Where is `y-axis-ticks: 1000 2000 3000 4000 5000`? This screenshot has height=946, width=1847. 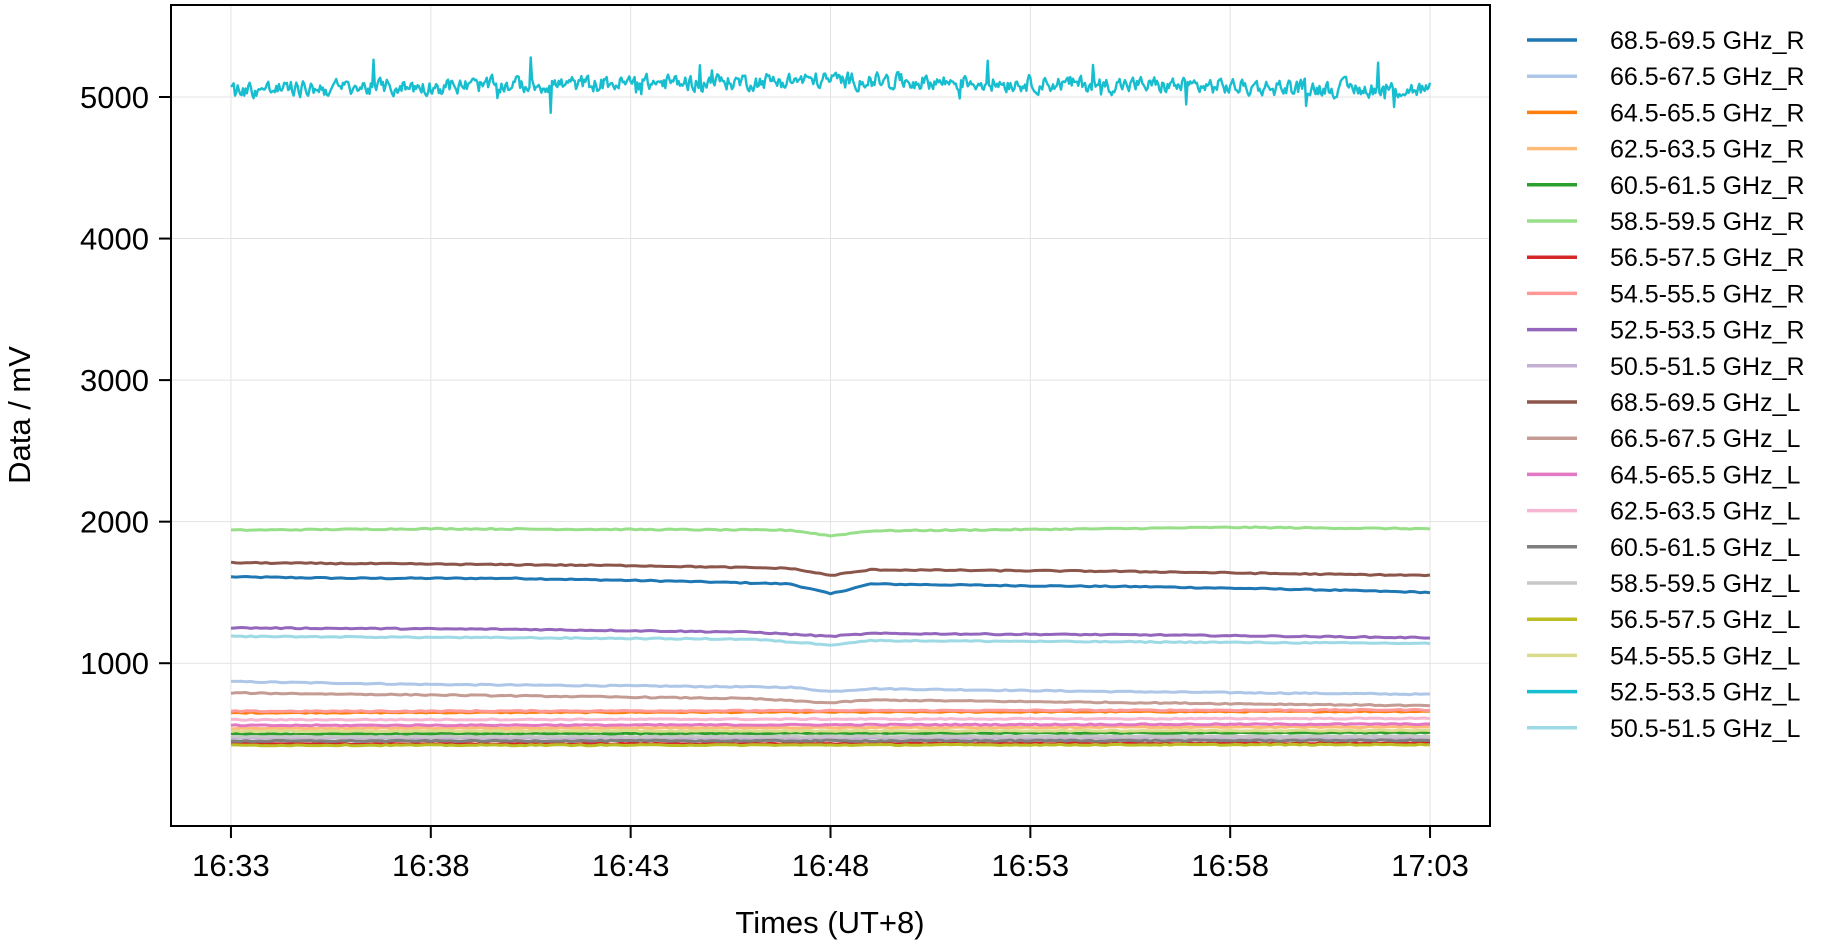
y-axis-ticks: 1000 2000 3000 4000 5000 is located at coordinates (125, 380).